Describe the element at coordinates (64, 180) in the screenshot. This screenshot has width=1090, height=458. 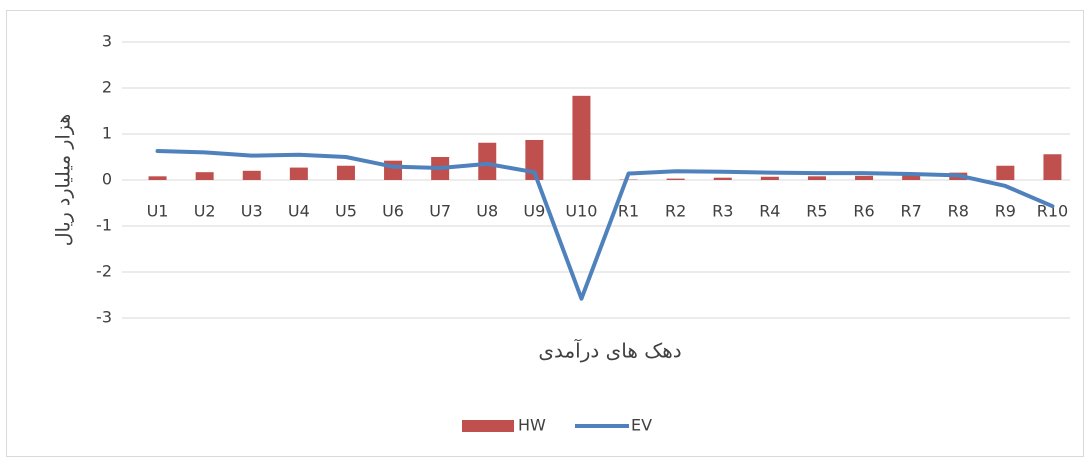
I see `y-axis-title: هزار میلیارد ریال` at that location.